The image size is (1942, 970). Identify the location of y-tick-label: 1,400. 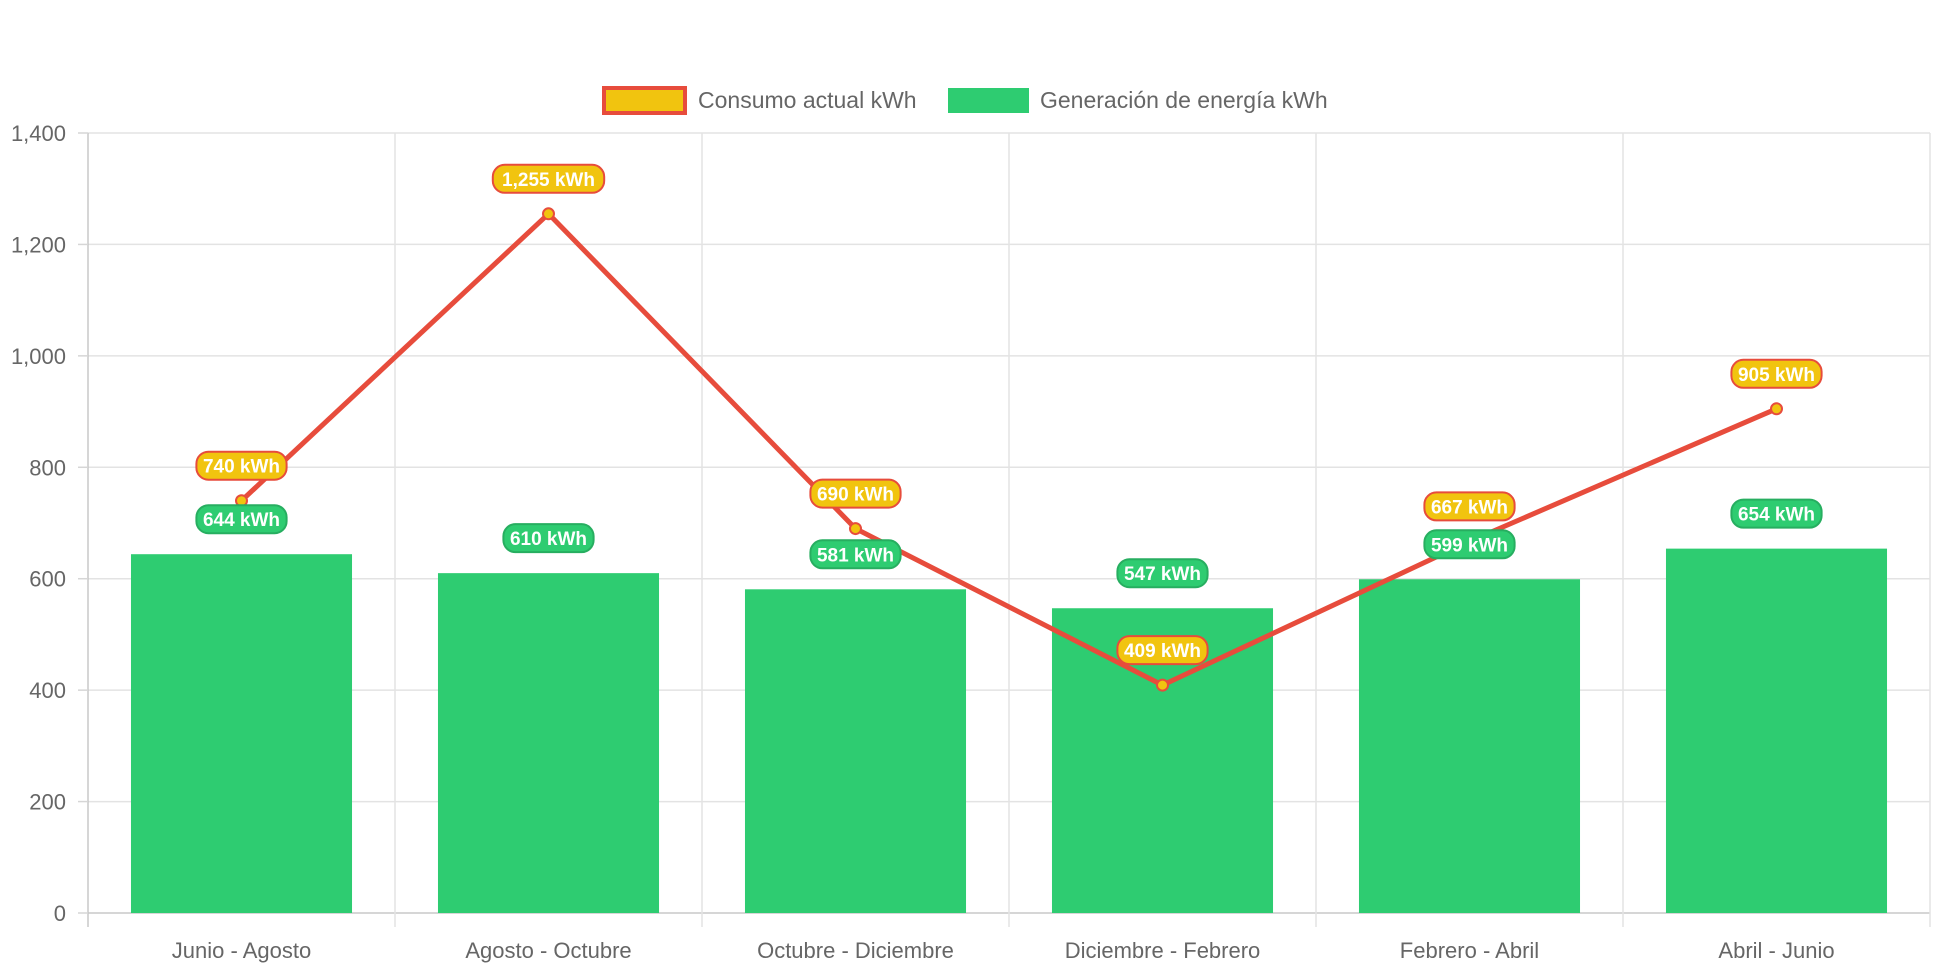
(38, 133).